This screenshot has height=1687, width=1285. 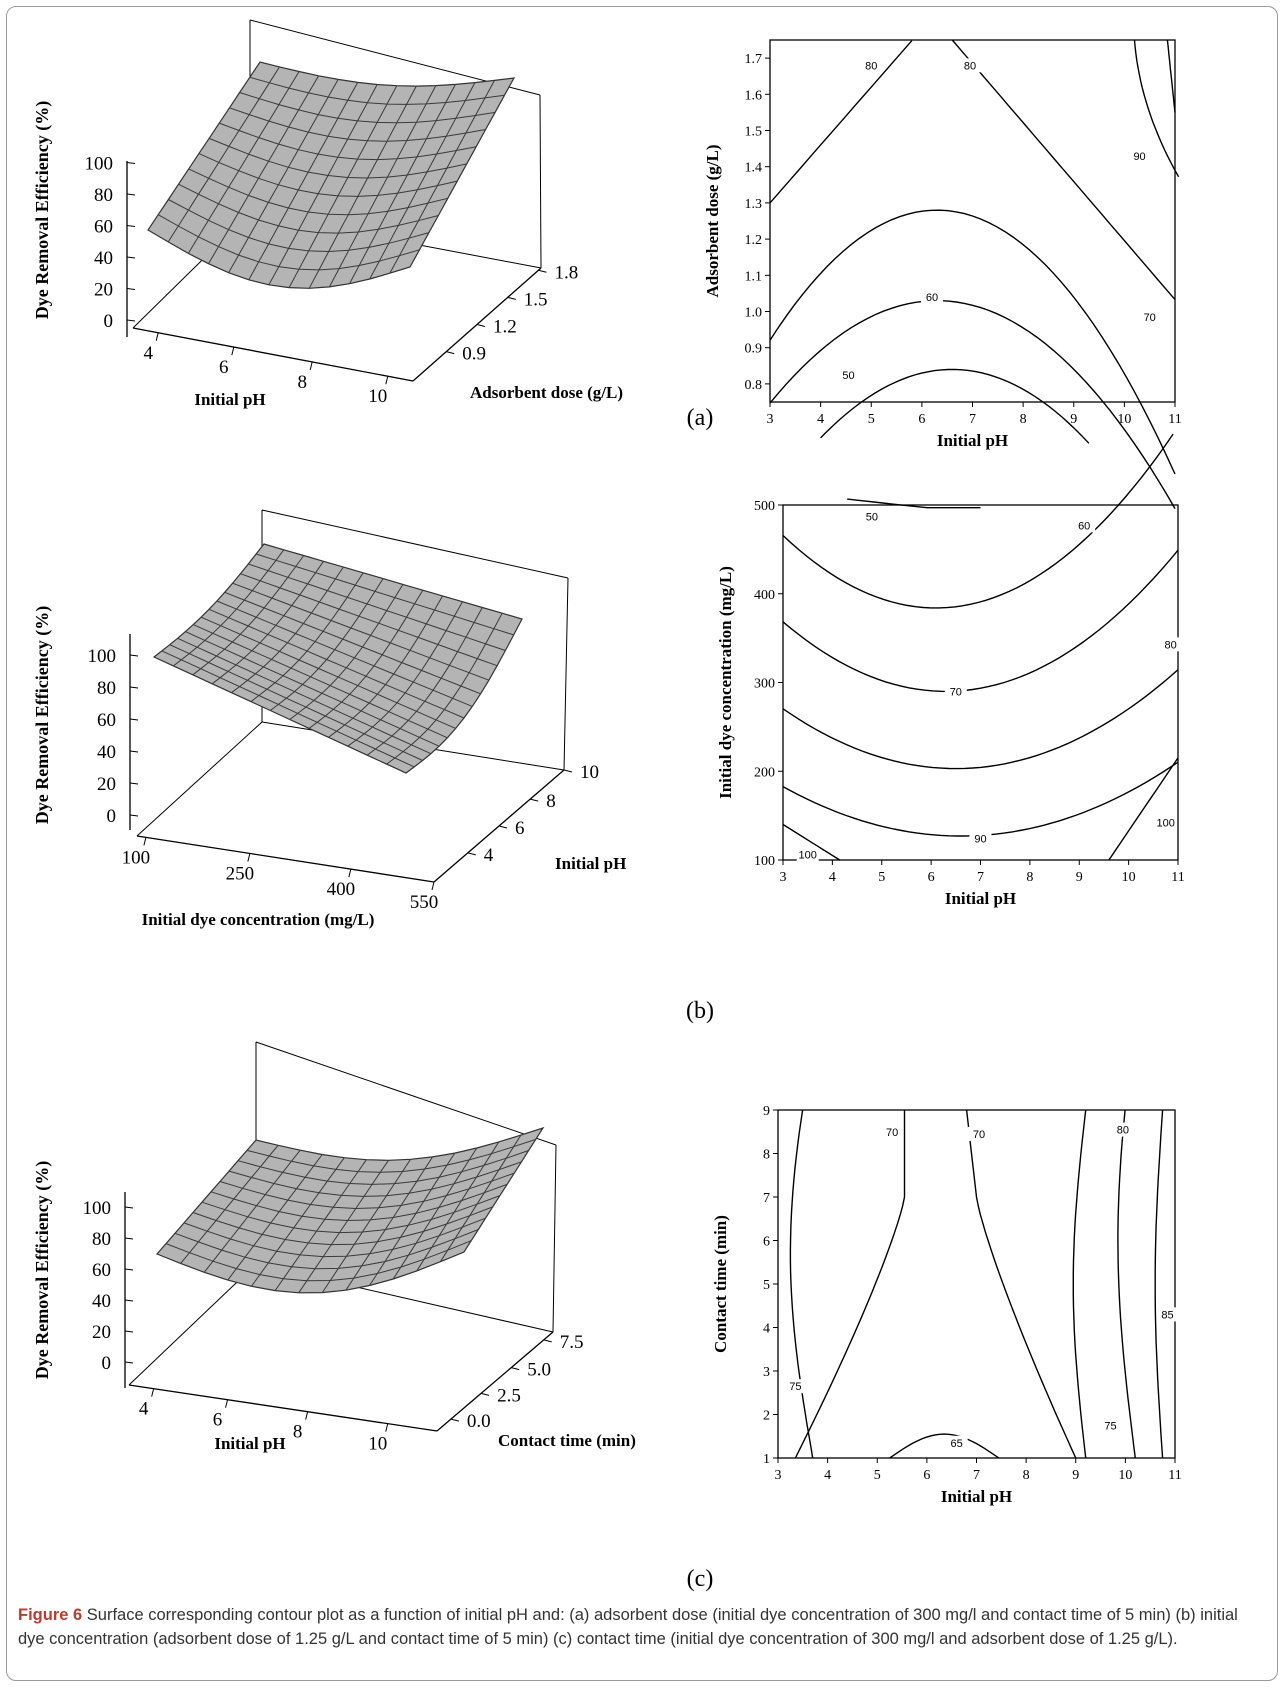 I want to click on z-tick-label: 60, so click(x=106, y=720).